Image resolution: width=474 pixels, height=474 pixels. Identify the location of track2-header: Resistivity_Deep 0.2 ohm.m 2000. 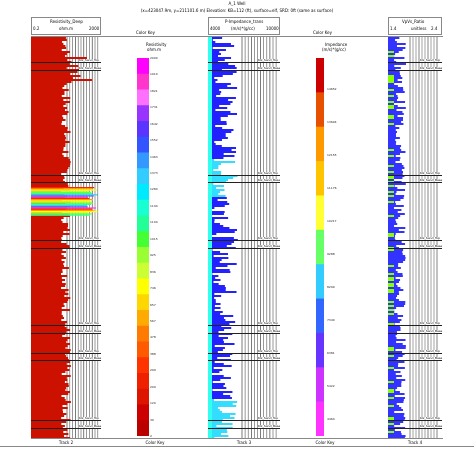
(66, 26).